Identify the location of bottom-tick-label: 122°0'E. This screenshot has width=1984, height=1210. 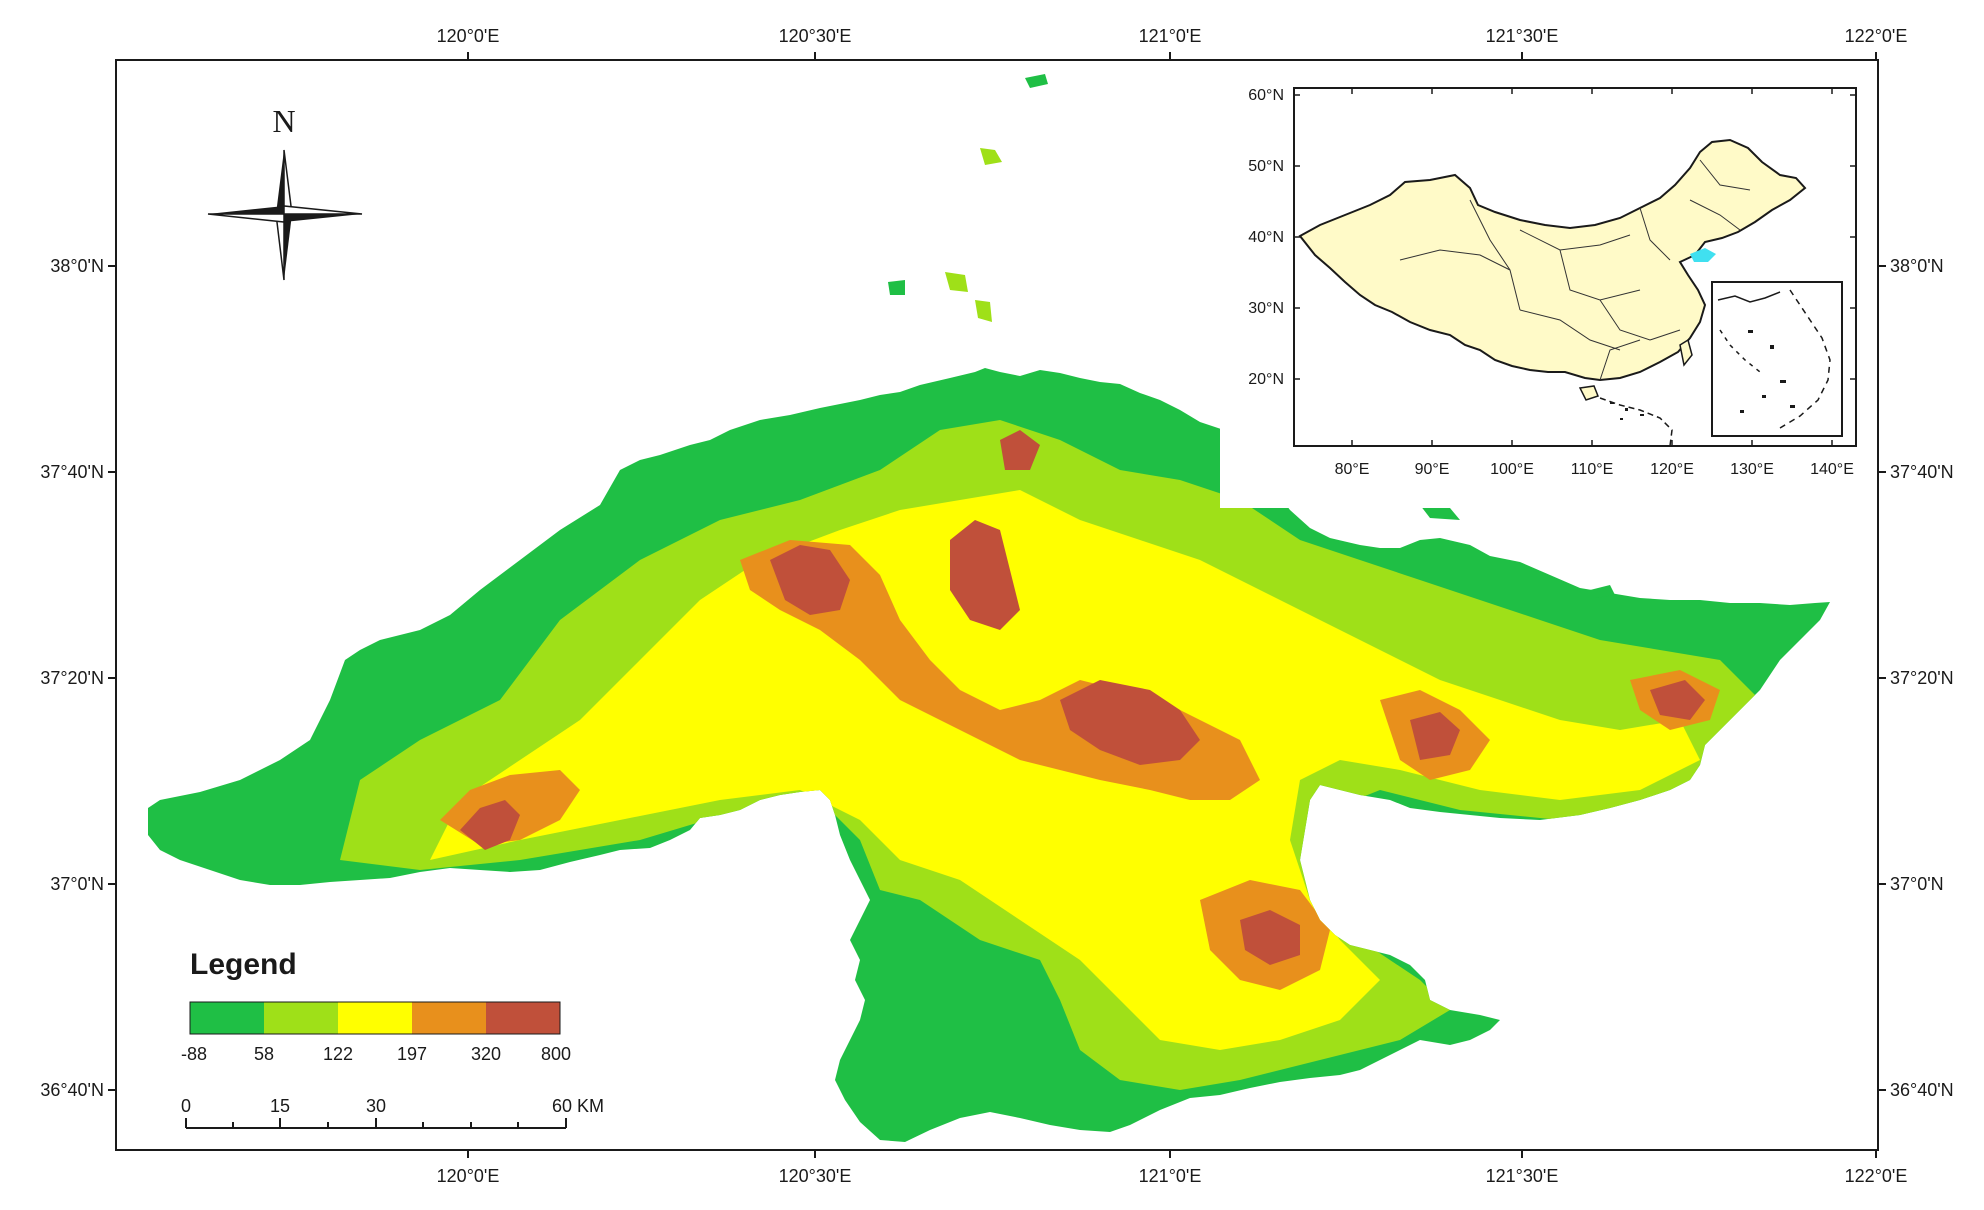
(1876, 1176).